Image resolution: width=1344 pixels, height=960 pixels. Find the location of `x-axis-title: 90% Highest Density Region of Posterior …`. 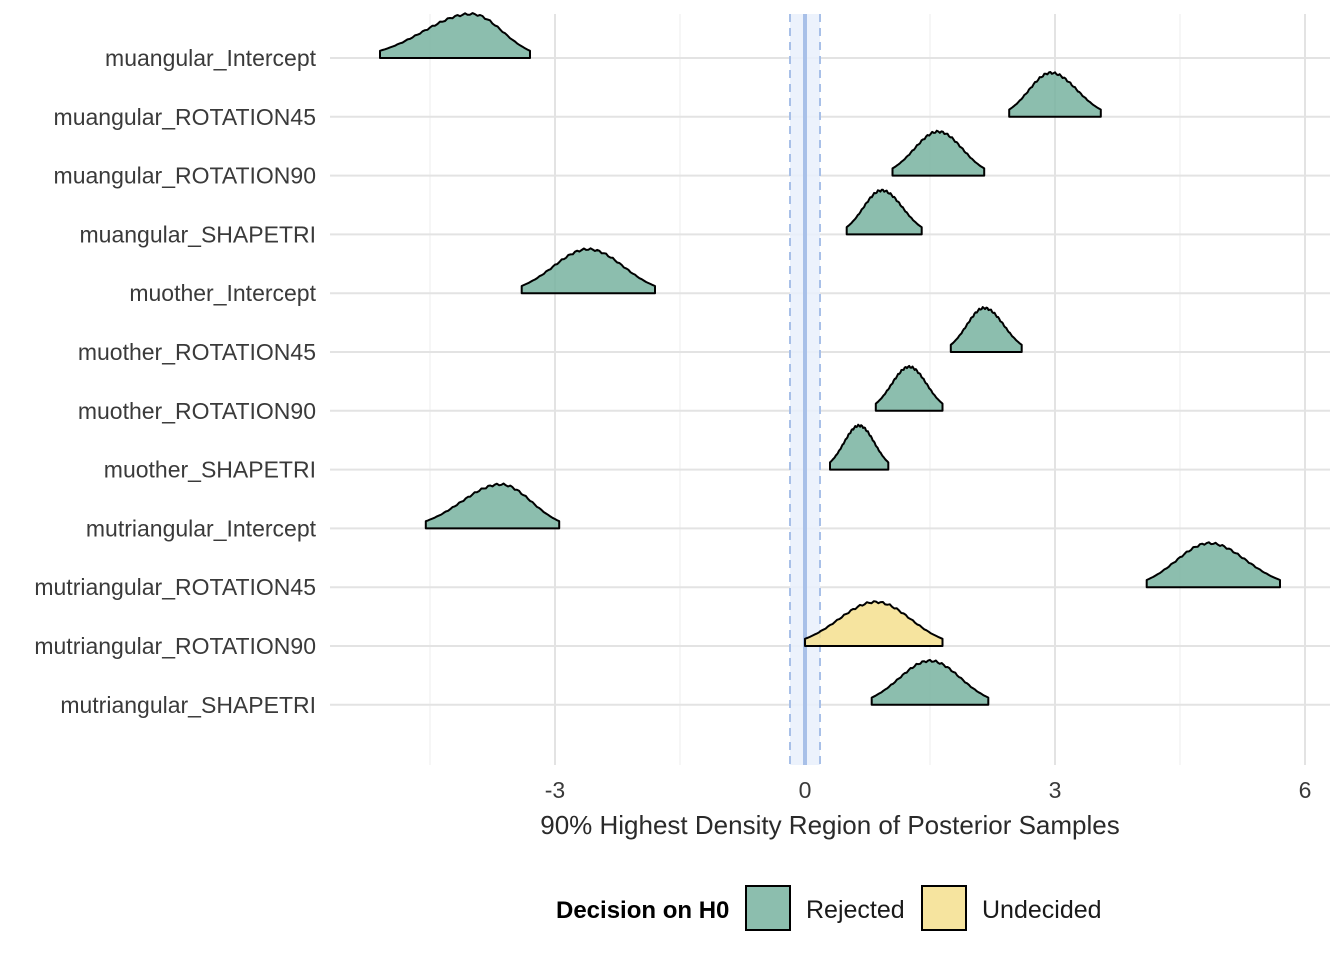

x-axis-title: 90% Highest Density Region of Posterior … is located at coordinates (830, 825).